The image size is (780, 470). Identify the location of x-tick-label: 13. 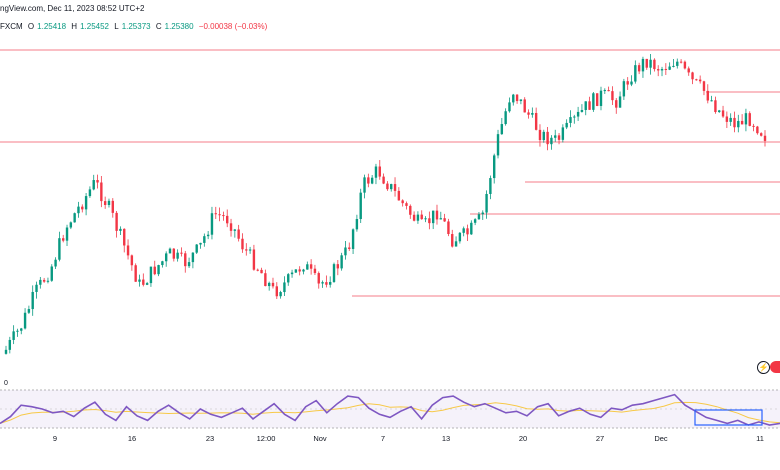
(446, 438).